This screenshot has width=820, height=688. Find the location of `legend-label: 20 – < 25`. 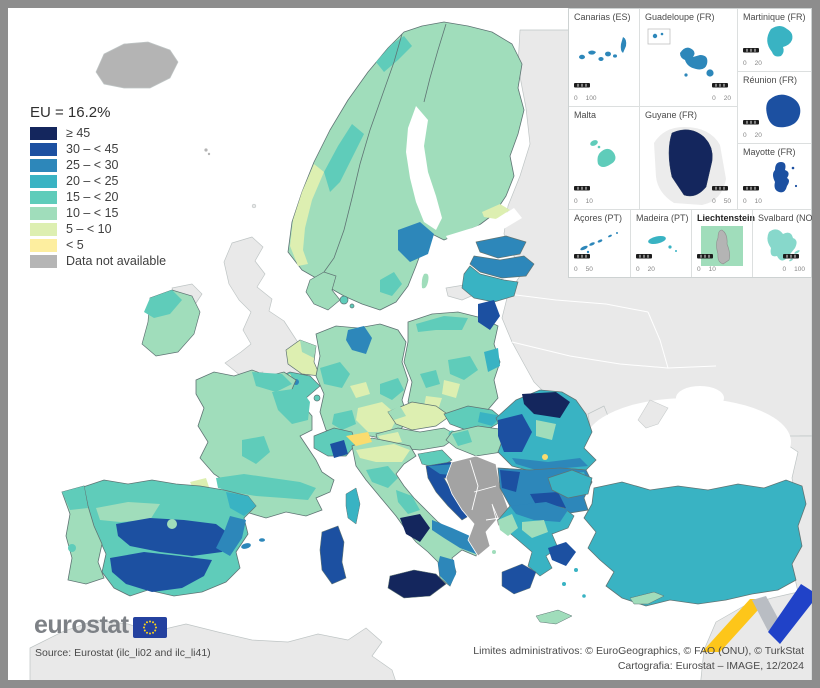

legend-label: 20 – < 25 is located at coordinates (92, 181).